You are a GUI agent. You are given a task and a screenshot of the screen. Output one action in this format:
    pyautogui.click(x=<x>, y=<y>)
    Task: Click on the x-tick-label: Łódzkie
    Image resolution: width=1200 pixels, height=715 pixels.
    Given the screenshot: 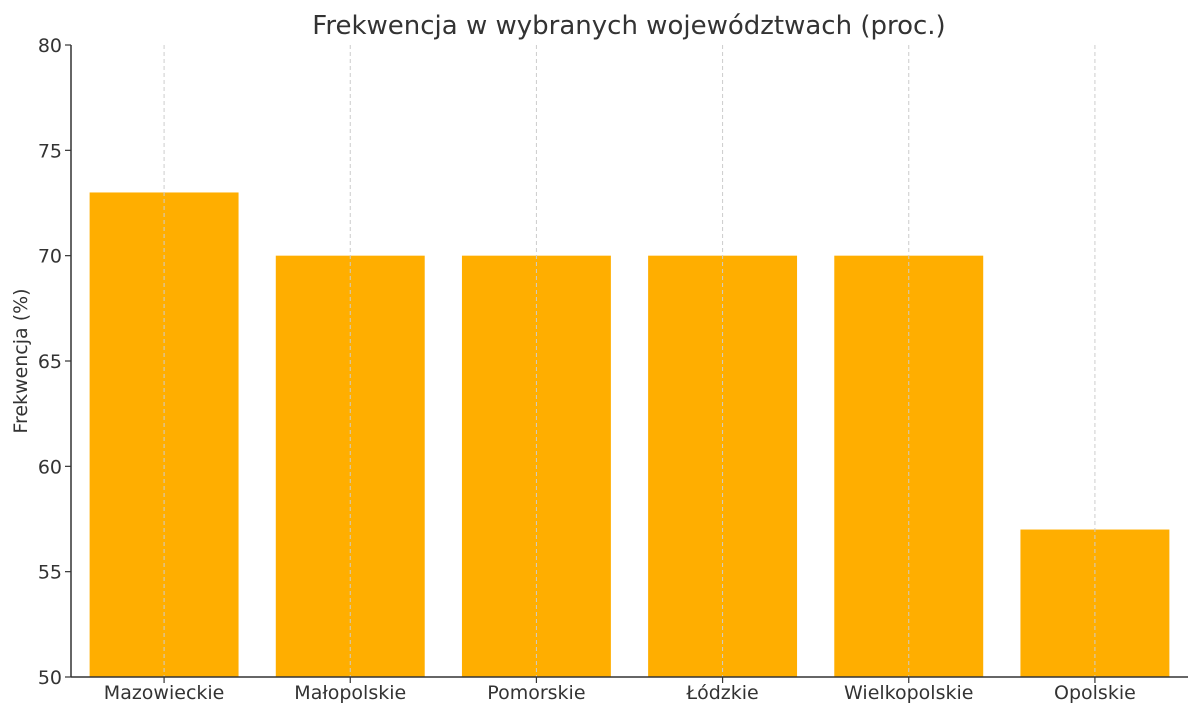 What is the action you would take?
    pyautogui.click(x=721, y=693)
    